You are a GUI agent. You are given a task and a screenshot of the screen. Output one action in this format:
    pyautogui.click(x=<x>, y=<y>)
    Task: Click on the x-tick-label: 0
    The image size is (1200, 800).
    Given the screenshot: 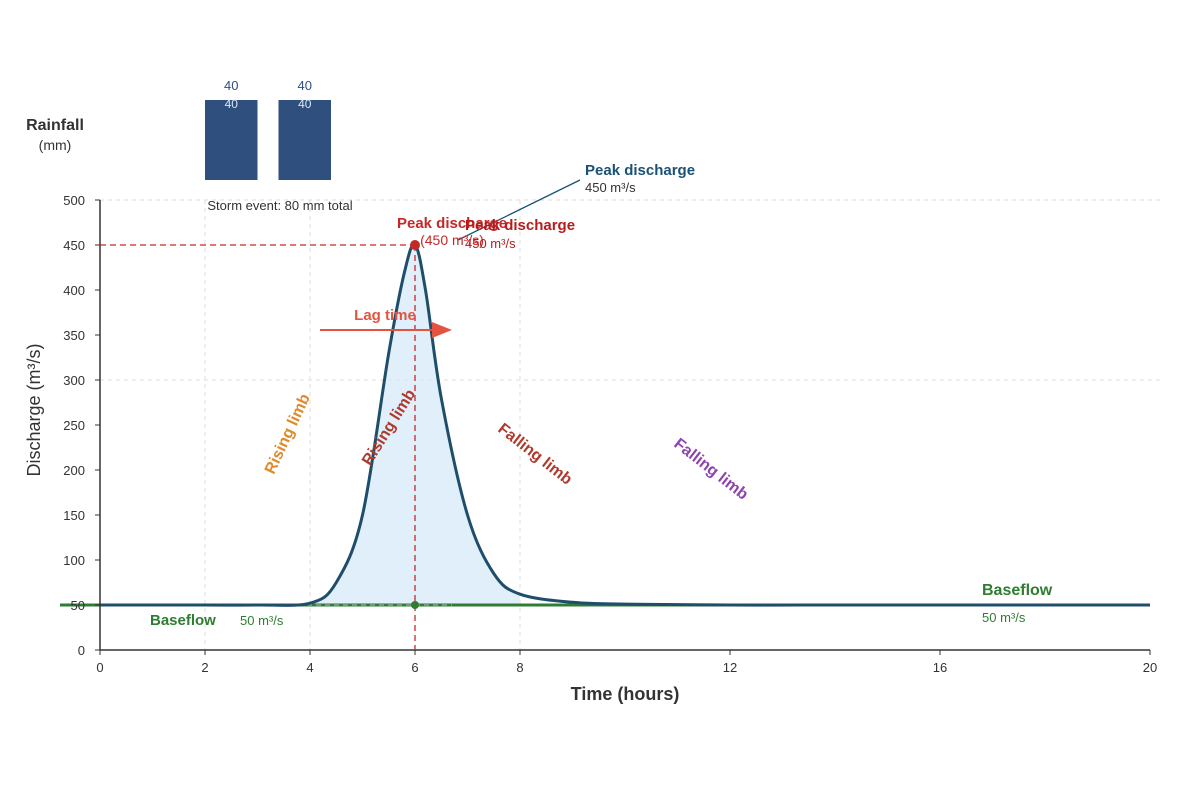 What is the action you would take?
    pyautogui.click(x=99, y=667)
    